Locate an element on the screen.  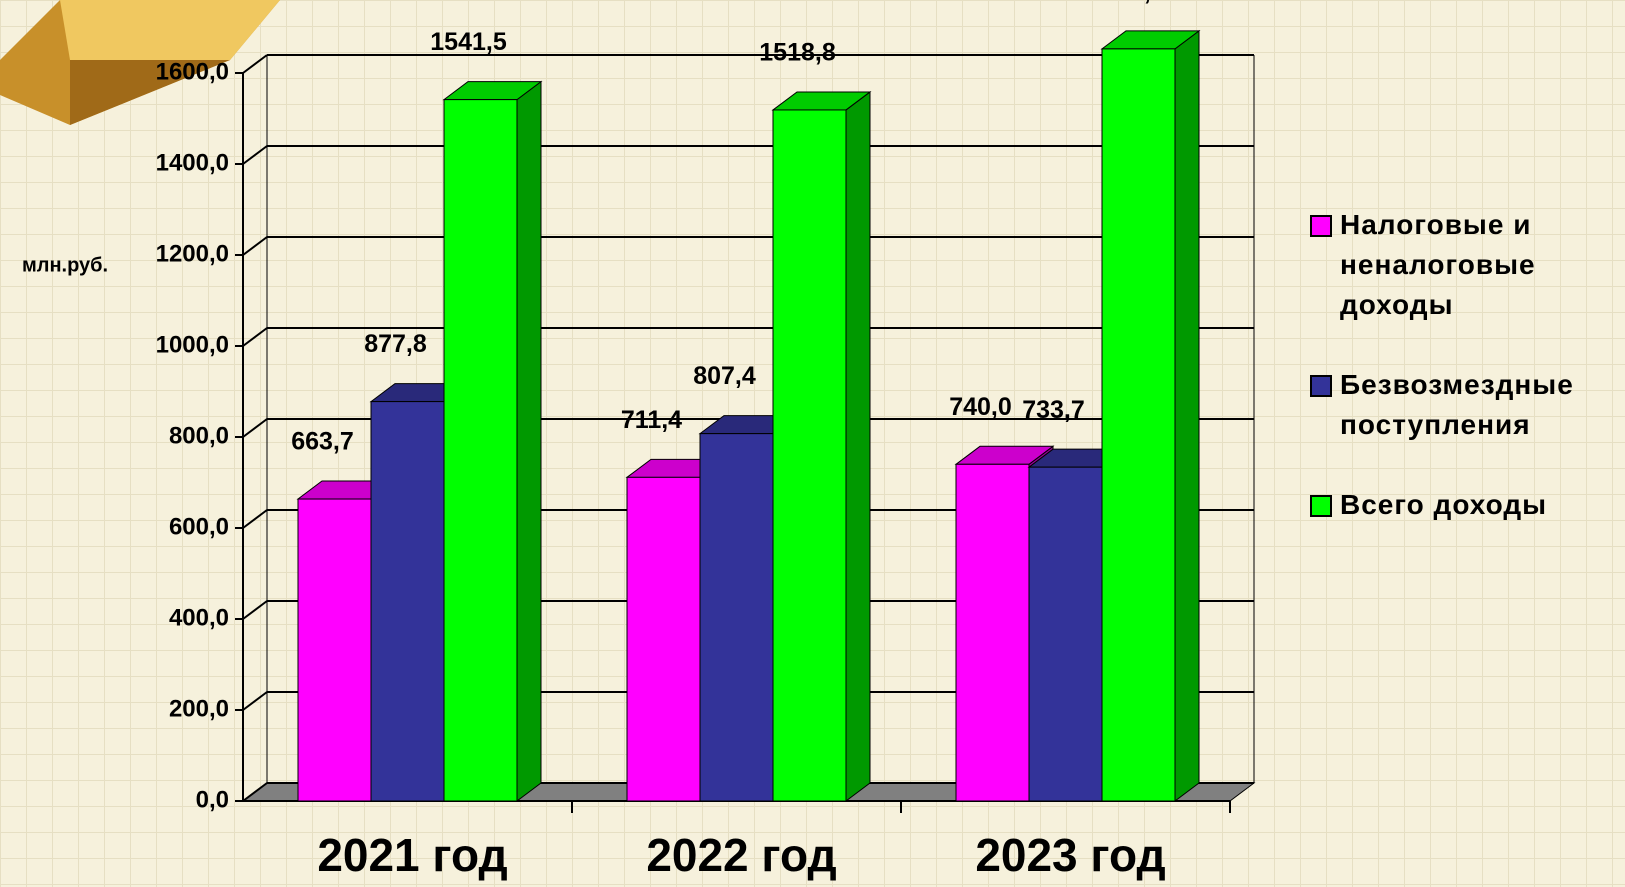
value-label: 663,7 is located at coordinates (322, 442).